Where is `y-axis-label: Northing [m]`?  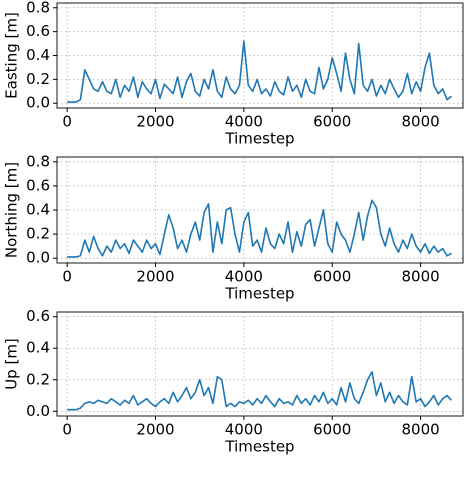 y-axis-label: Northing [m] is located at coordinates (12, 210).